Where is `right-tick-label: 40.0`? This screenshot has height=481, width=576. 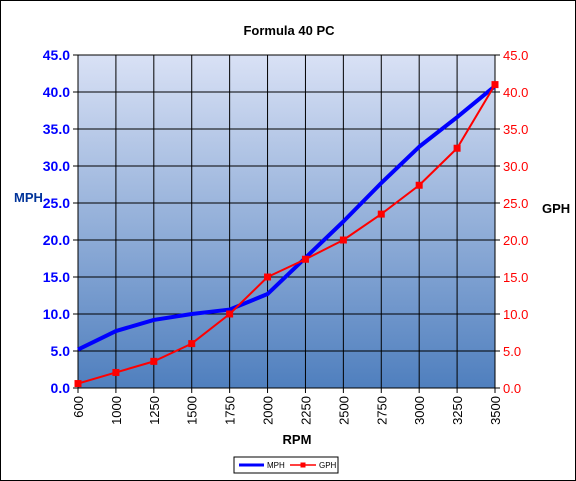
right-tick-label: 40.0 is located at coordinates (515, 92).